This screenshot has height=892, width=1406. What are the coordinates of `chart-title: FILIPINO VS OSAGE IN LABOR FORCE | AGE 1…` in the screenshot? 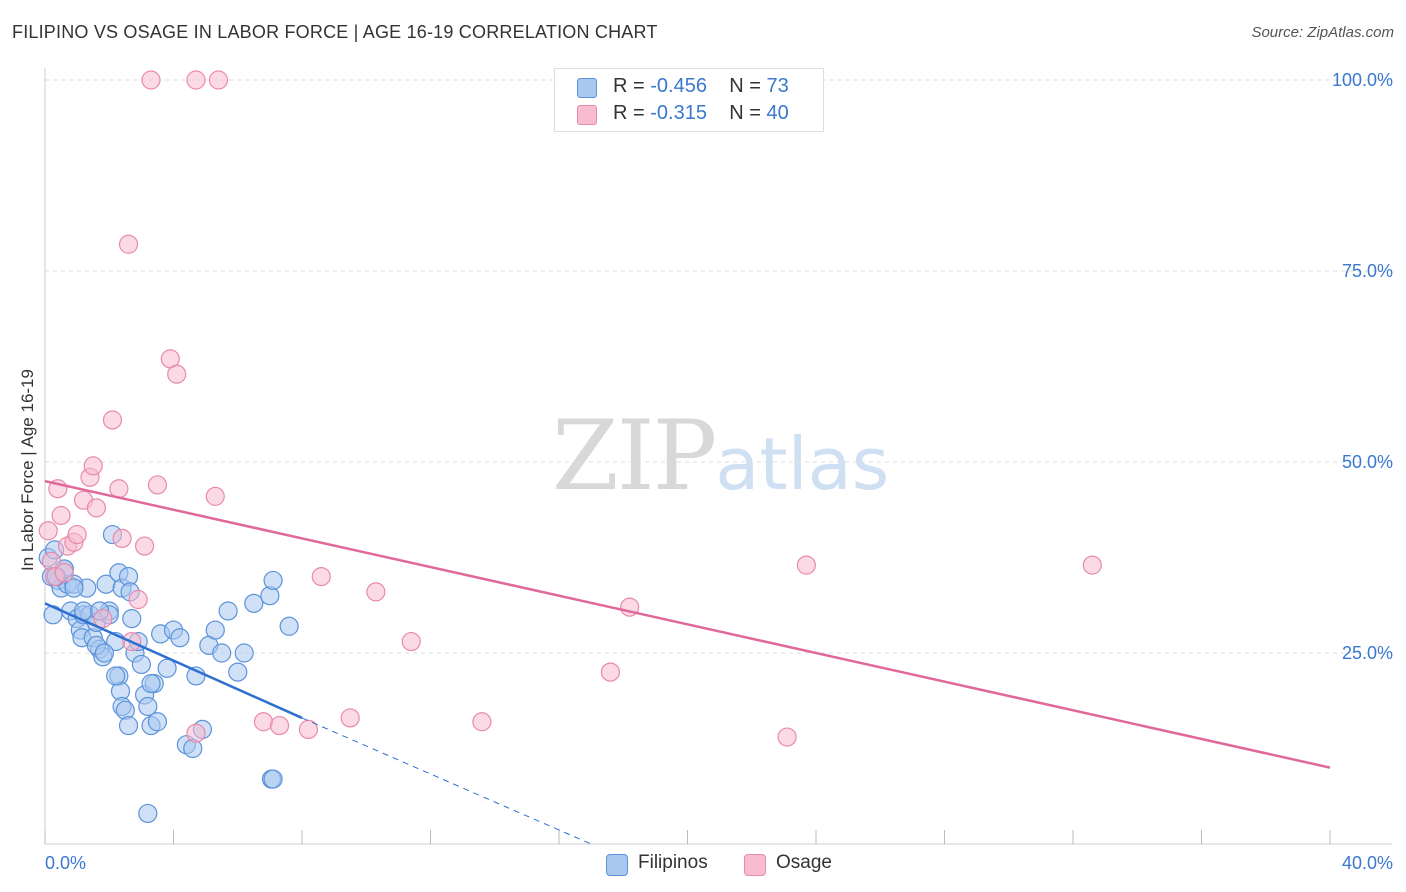 It's located at (335, 32).